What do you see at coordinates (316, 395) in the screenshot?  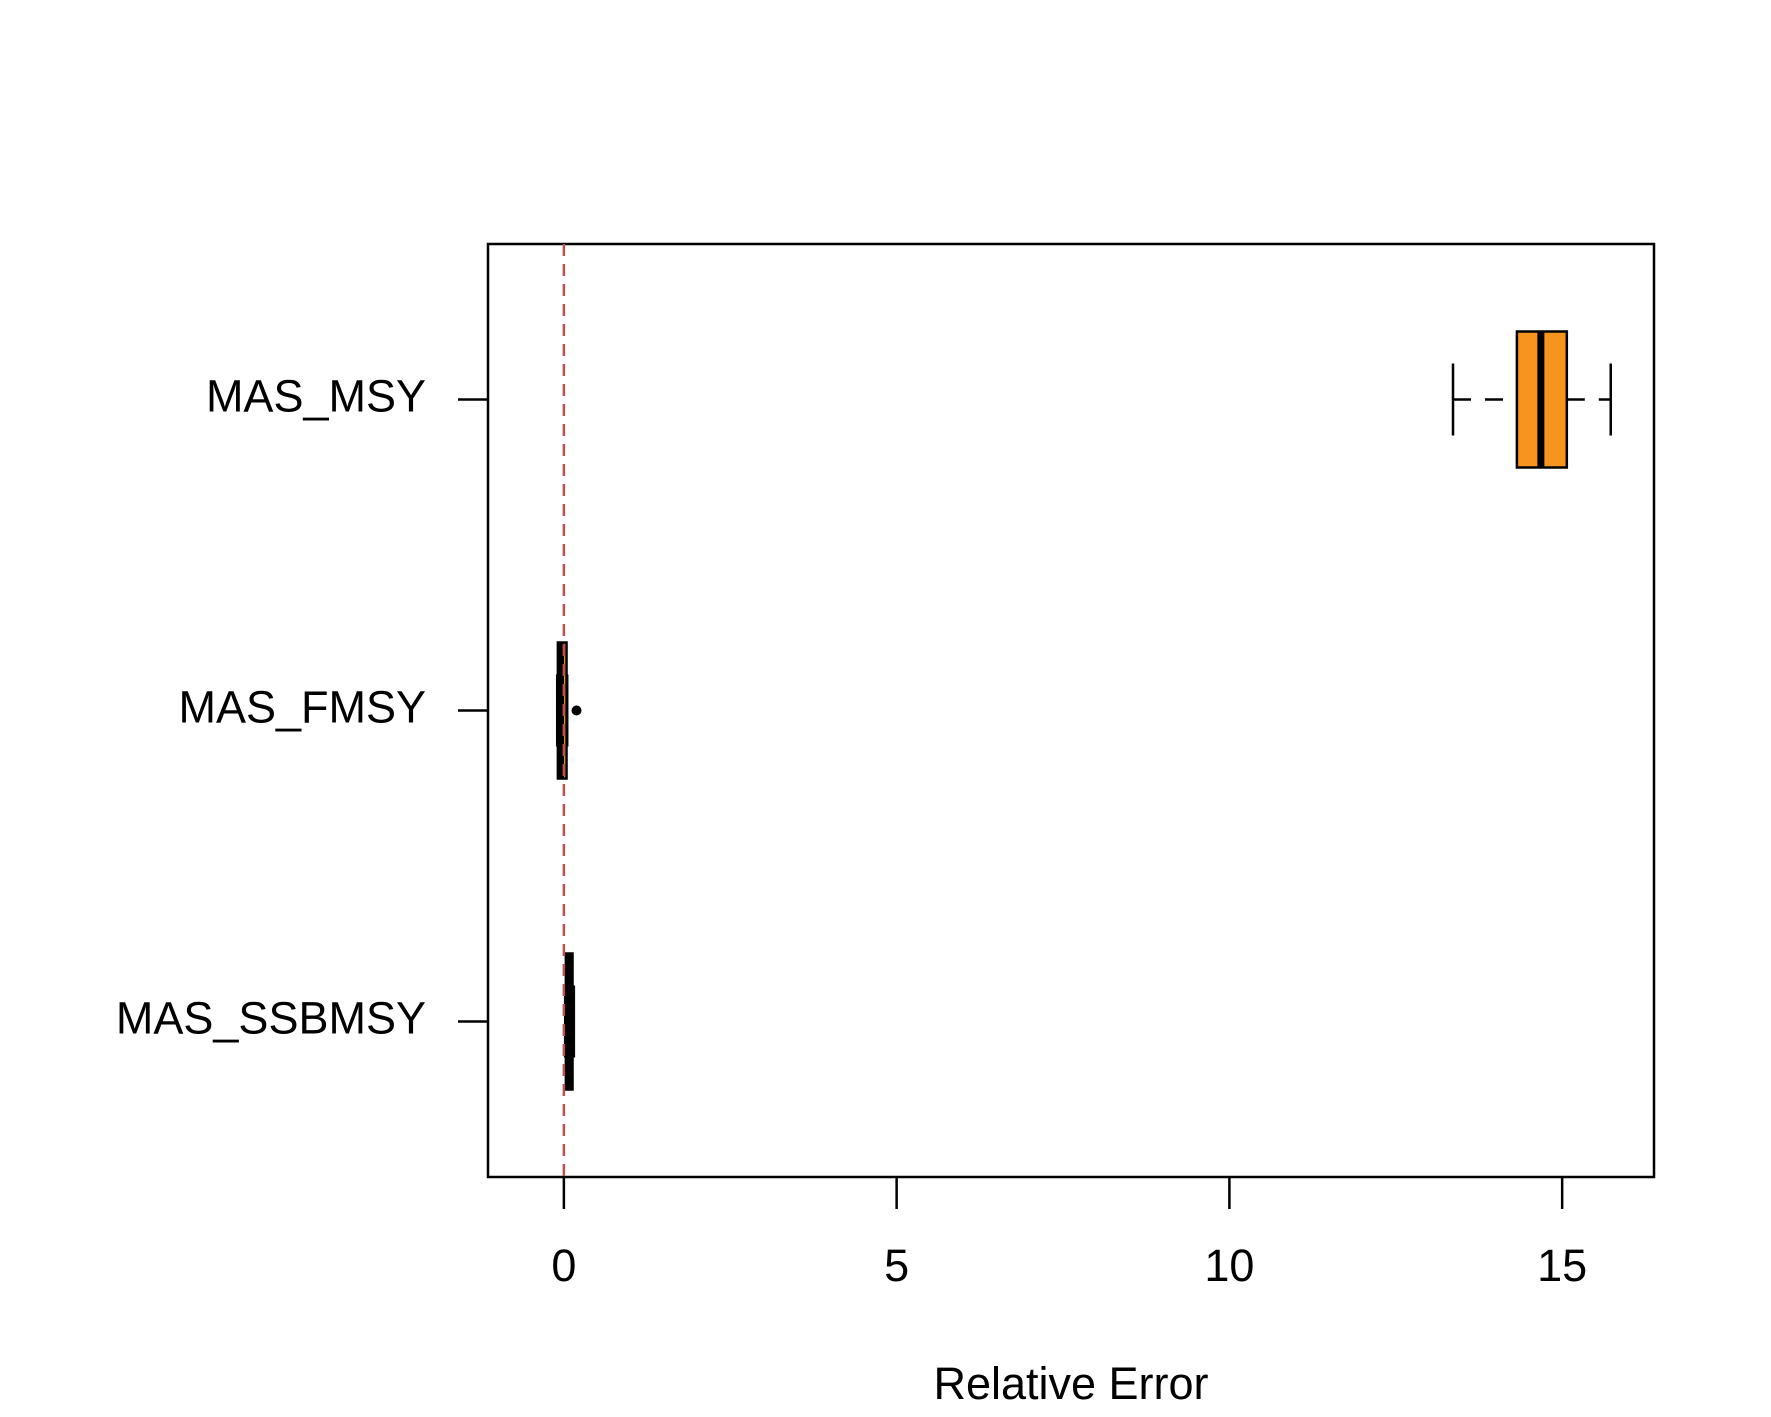 I see `y-tick-label: MAS_MSY` at bounding box center [316, 395].